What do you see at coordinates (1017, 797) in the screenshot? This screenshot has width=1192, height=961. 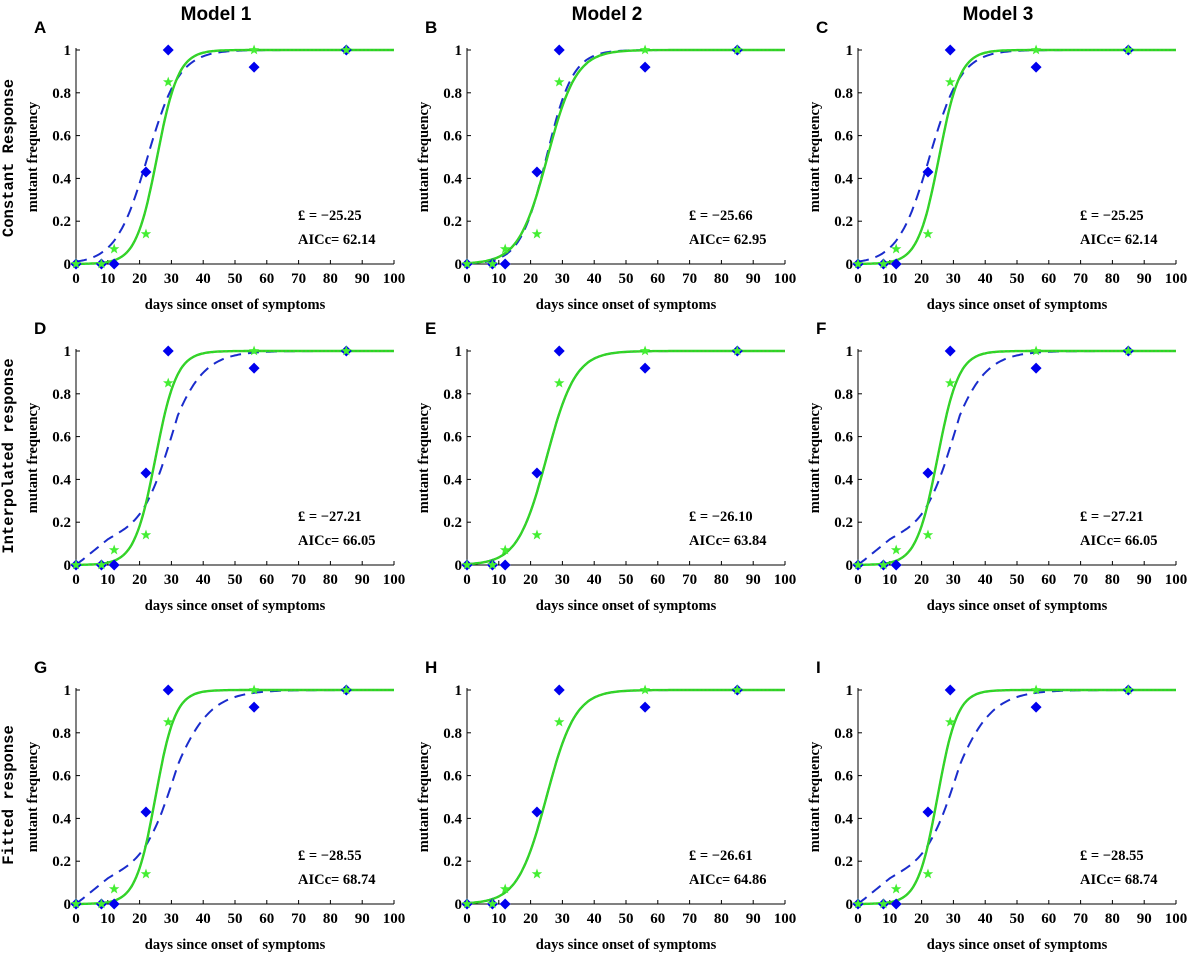 I see `green-fit-curve-inner` at bounding box center [1017, 797].